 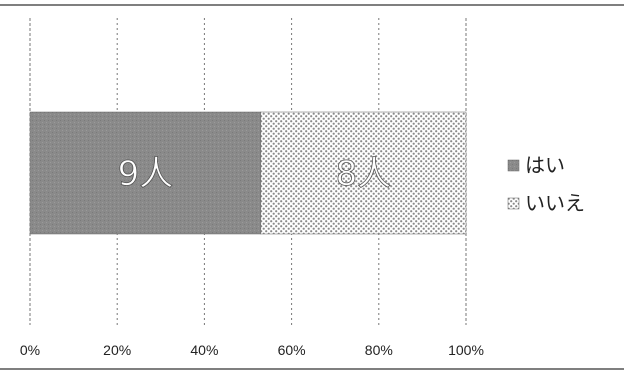 What do you see at coordinates (466, 350) in the screenshot?
I see `x-tick-label: 100%` at bounding box center [466, 350].